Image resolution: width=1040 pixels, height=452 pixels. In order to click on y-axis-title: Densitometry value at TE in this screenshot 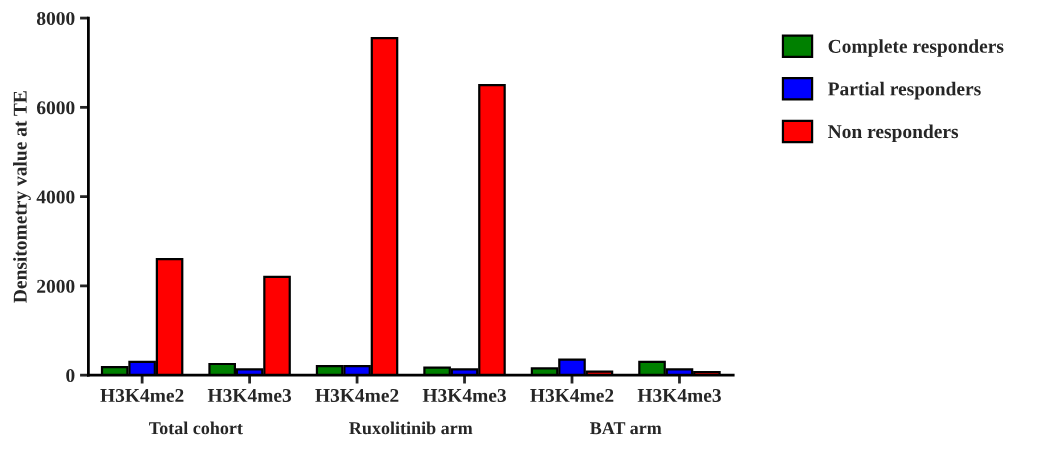, I will do `click(22, 197)`.